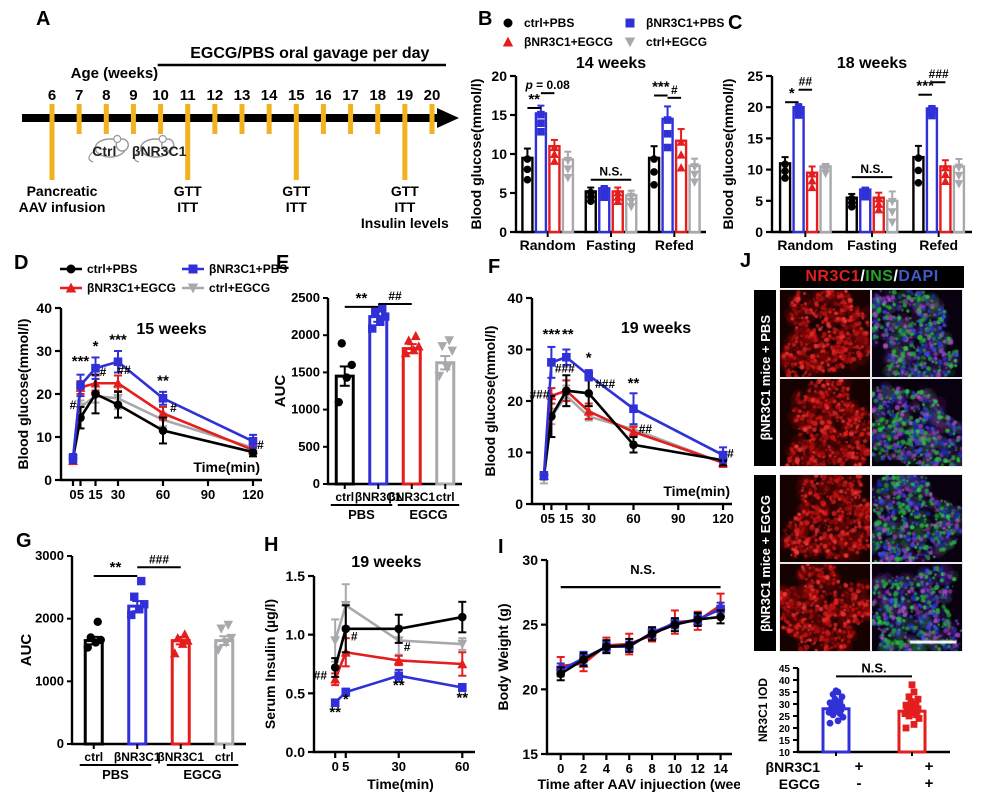 This screenshot has height=797, width=981. Describe the element at coordinates (530, 689) in the screenshot. I see `svg-text: 20` at that location.